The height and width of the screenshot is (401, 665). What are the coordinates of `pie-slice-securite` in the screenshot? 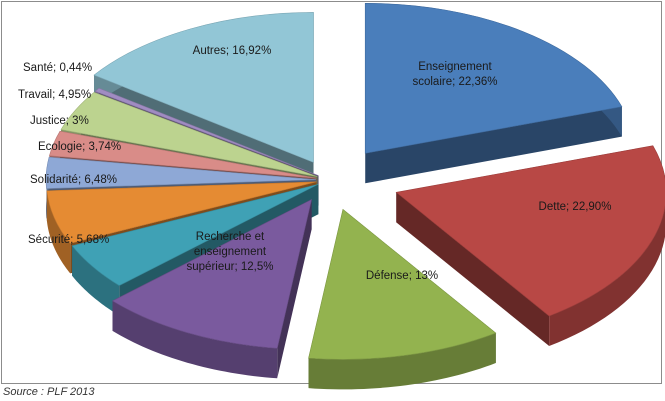 It's located at (195, 234).